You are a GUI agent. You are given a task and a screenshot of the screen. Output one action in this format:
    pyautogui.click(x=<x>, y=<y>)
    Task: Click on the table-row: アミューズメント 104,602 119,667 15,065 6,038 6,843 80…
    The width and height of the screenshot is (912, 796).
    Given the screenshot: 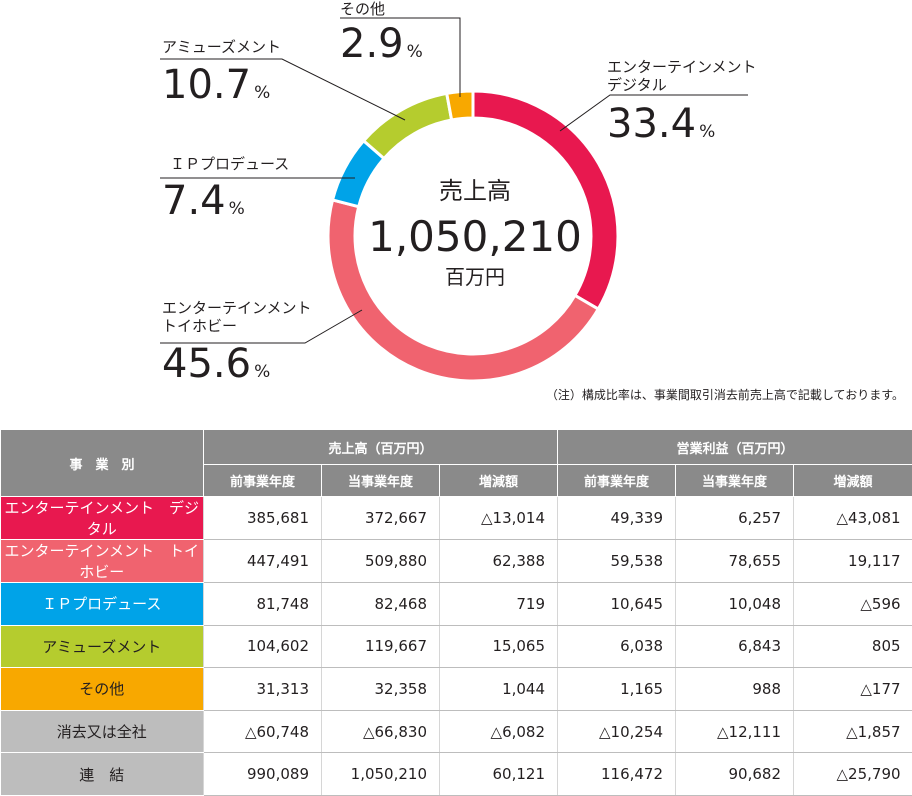 What is the action you would take?
    pyautogui.click(x=456, y=647)
    